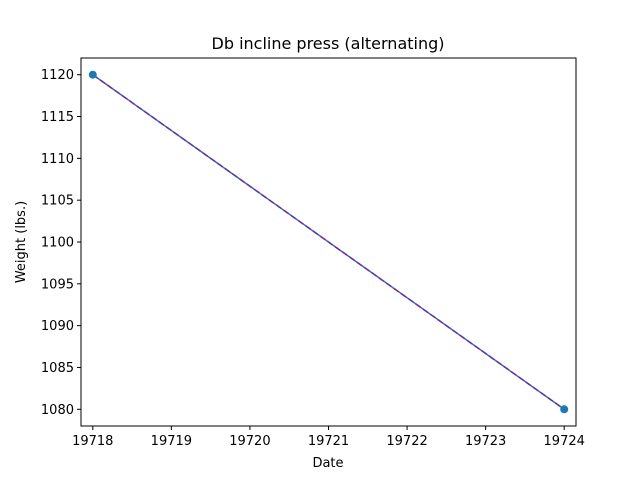  I want to click on y-ticks: 1080 1085 1090 1095 1100 1105 1110 1115 1120, so click(61, 243).